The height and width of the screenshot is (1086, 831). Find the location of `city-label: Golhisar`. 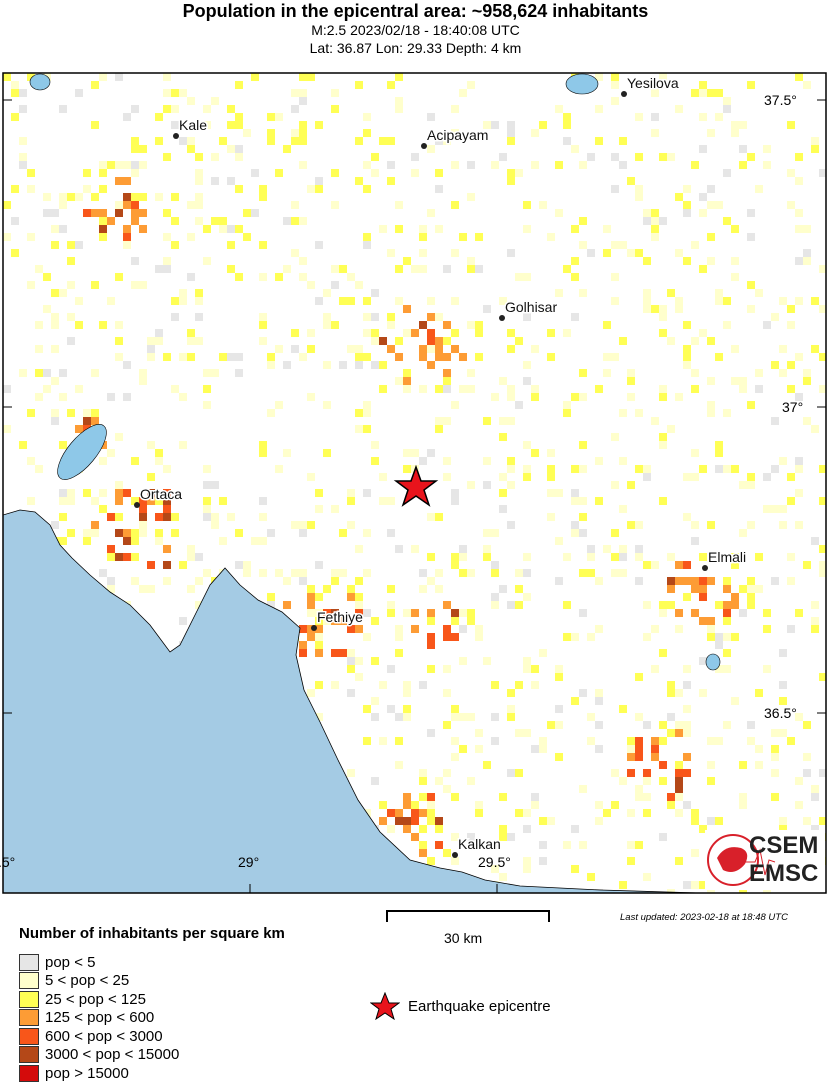

city-label: Golhisar is located at coordinates (531, 307).